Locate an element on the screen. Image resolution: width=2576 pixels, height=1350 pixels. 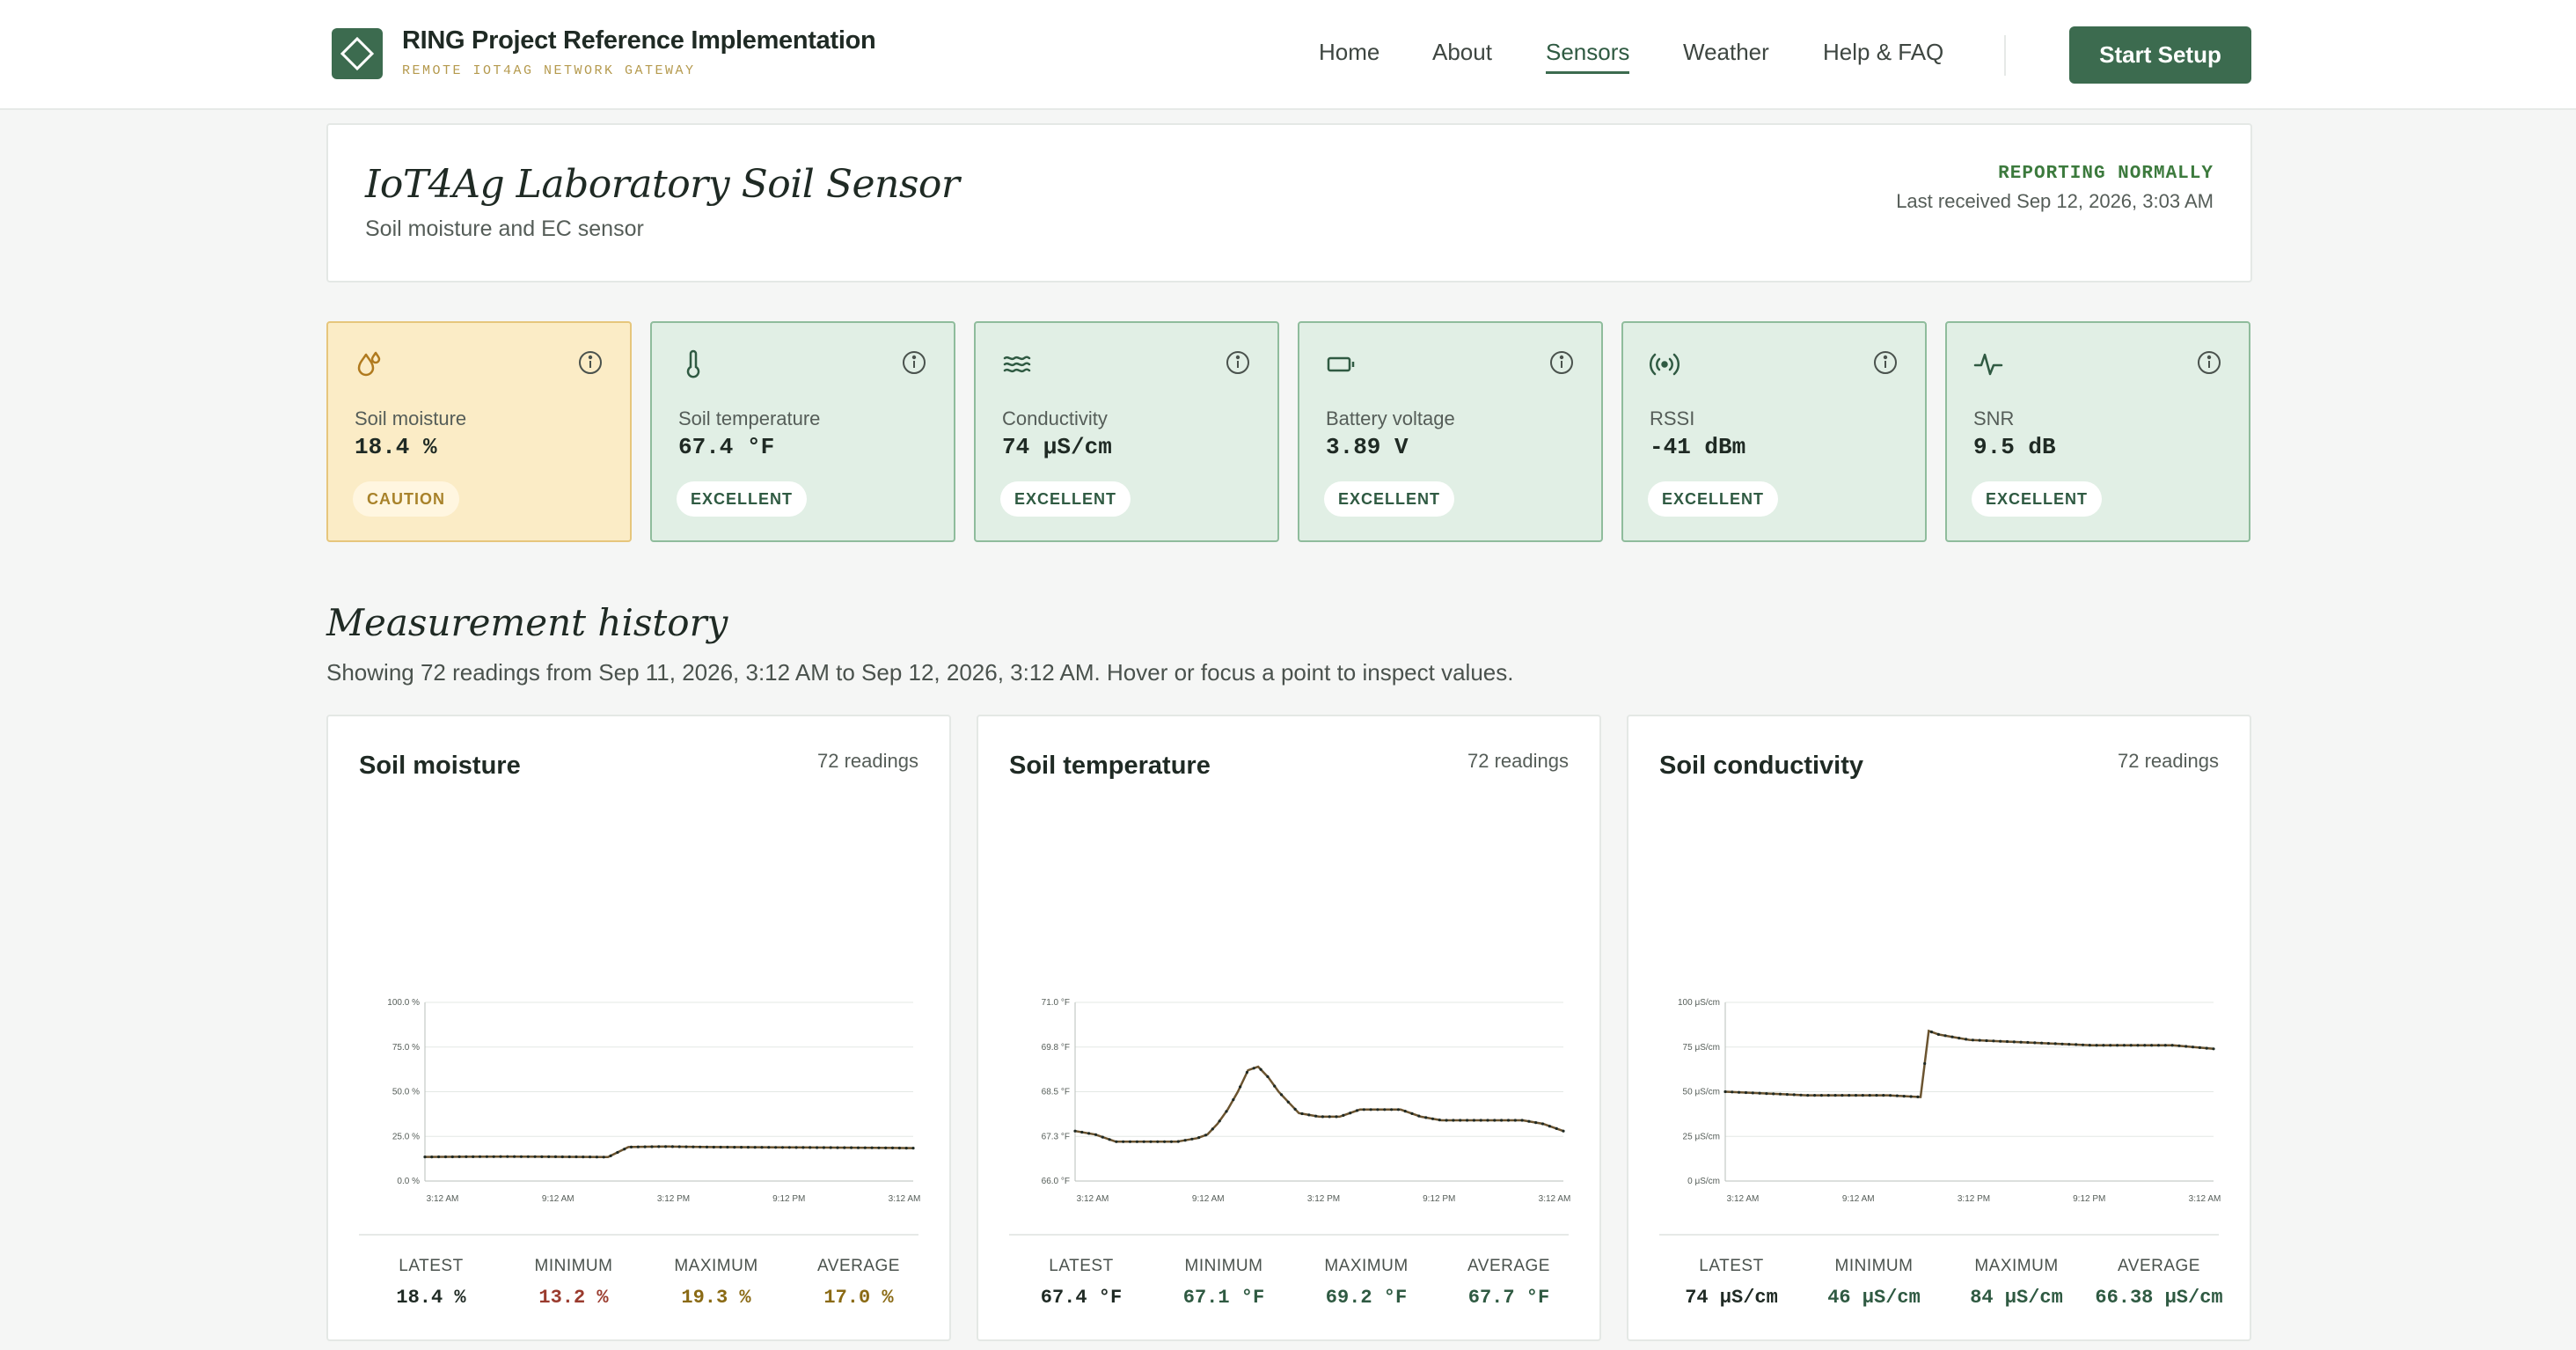
metric-card-soil-temperature: Soil temperature 67.4 °F EXCELLENT is located at coordinates (802, 432).